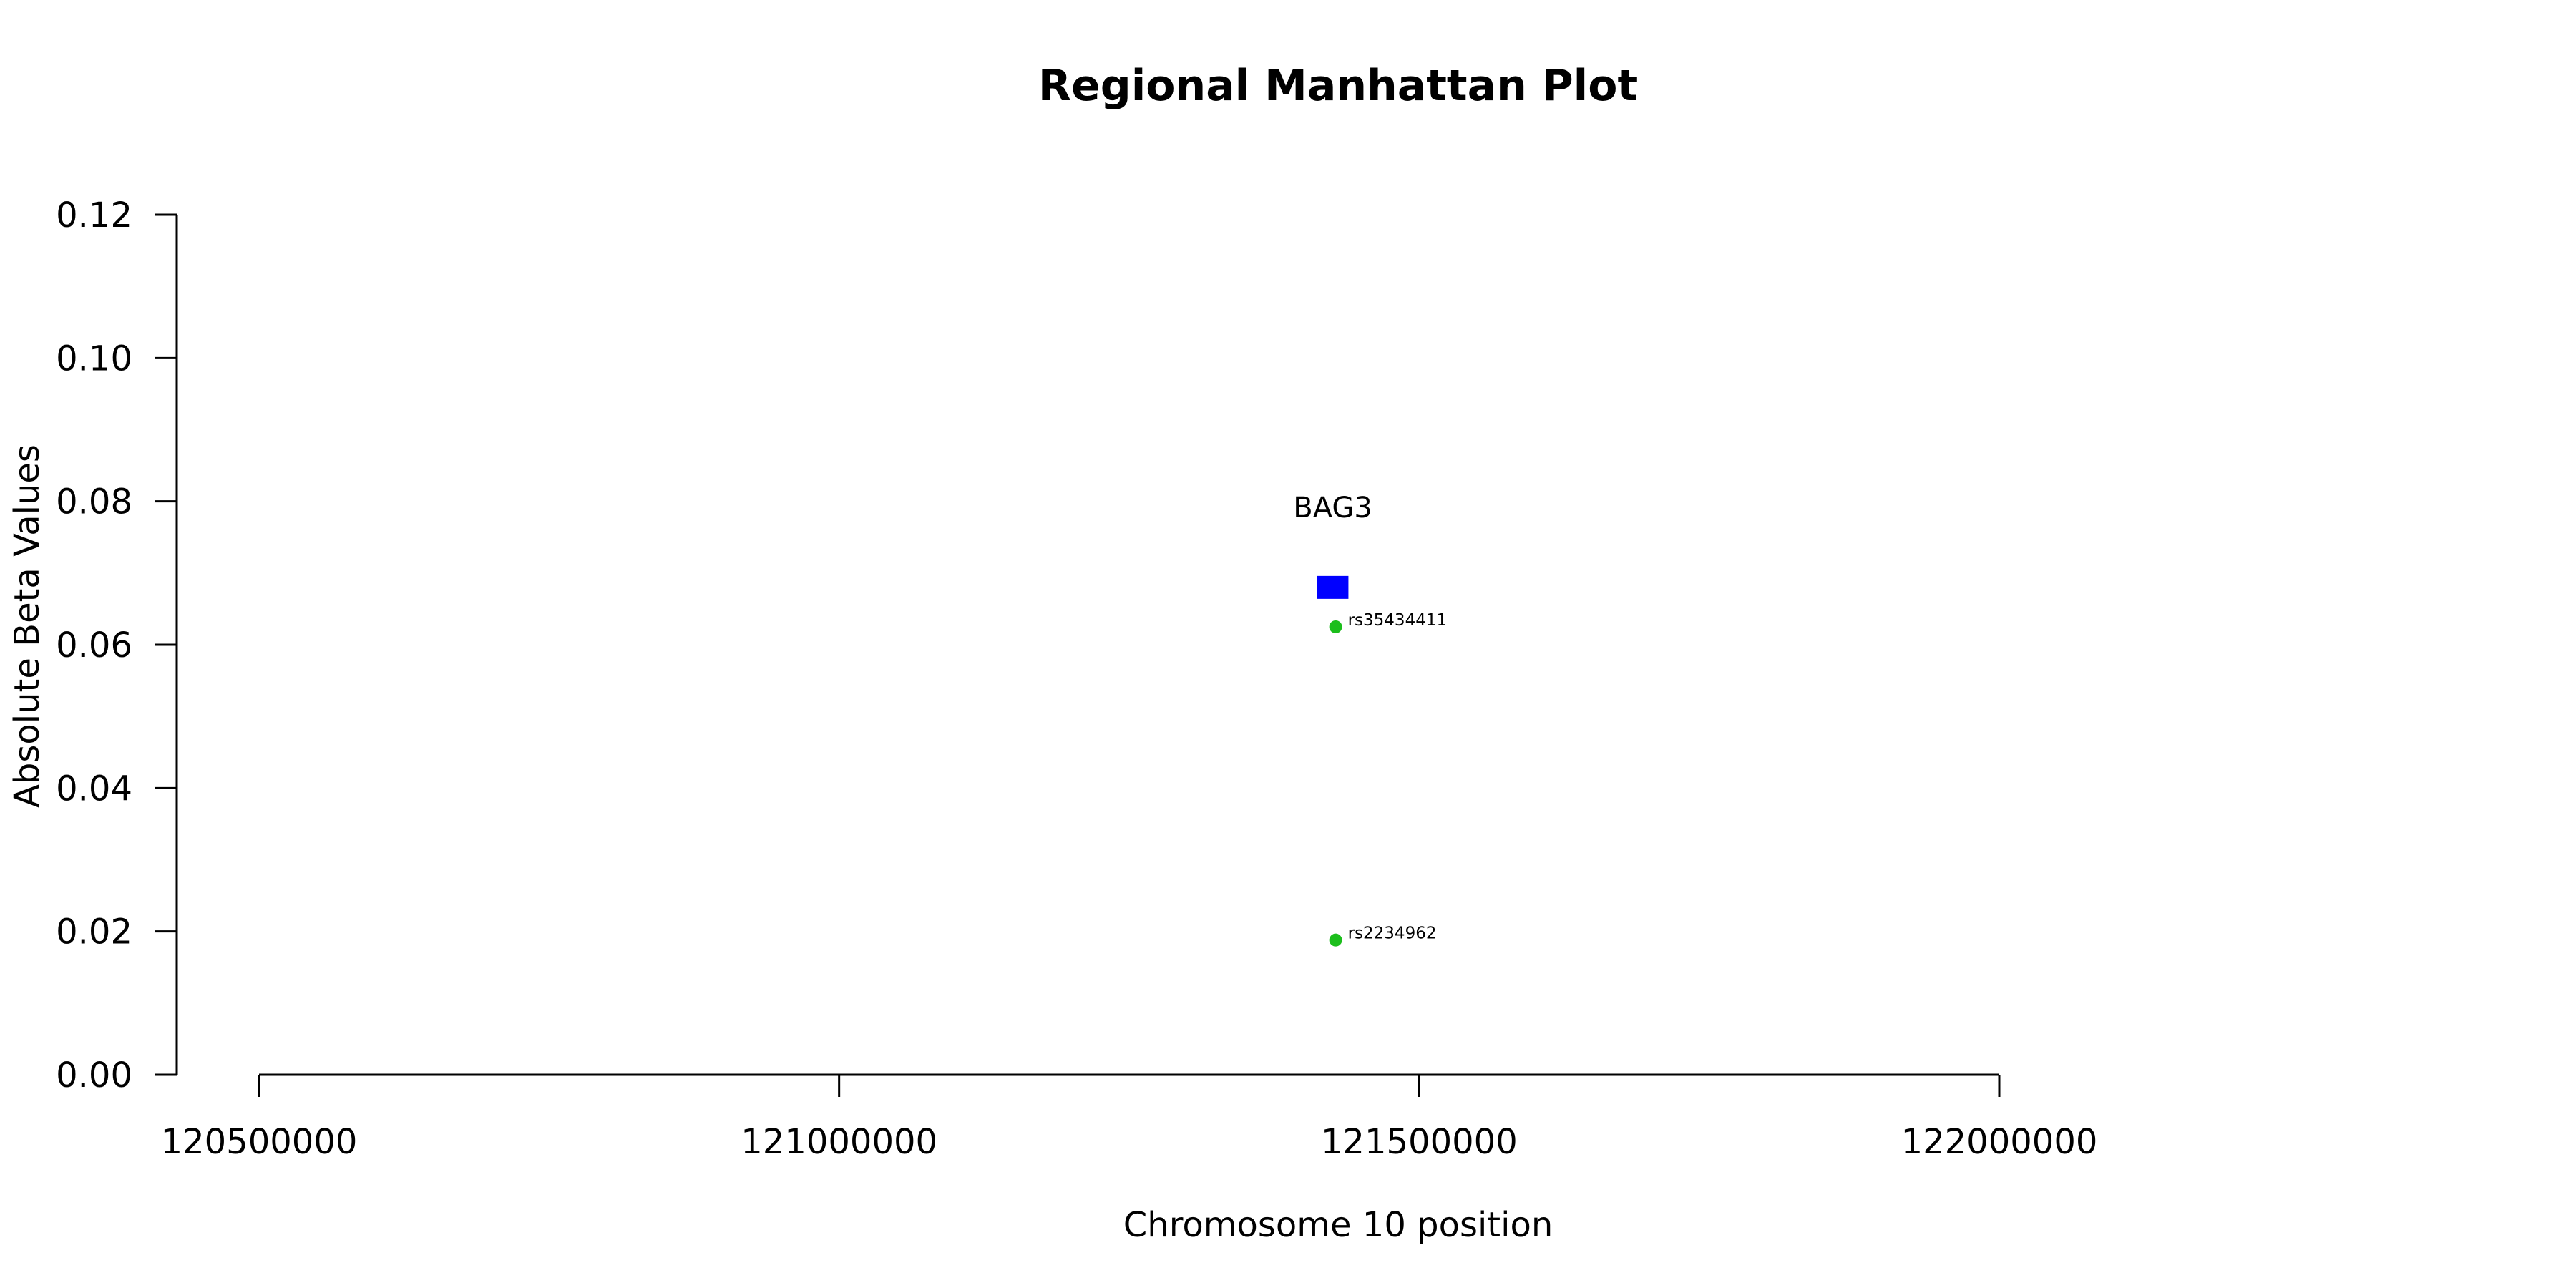 The height and width of the screenshot is (1288, 2576). What do you see at coordinates (1332, 508) in the screenshot?
I see `gene-label: BAG3` at bounding box center [1332, 508].